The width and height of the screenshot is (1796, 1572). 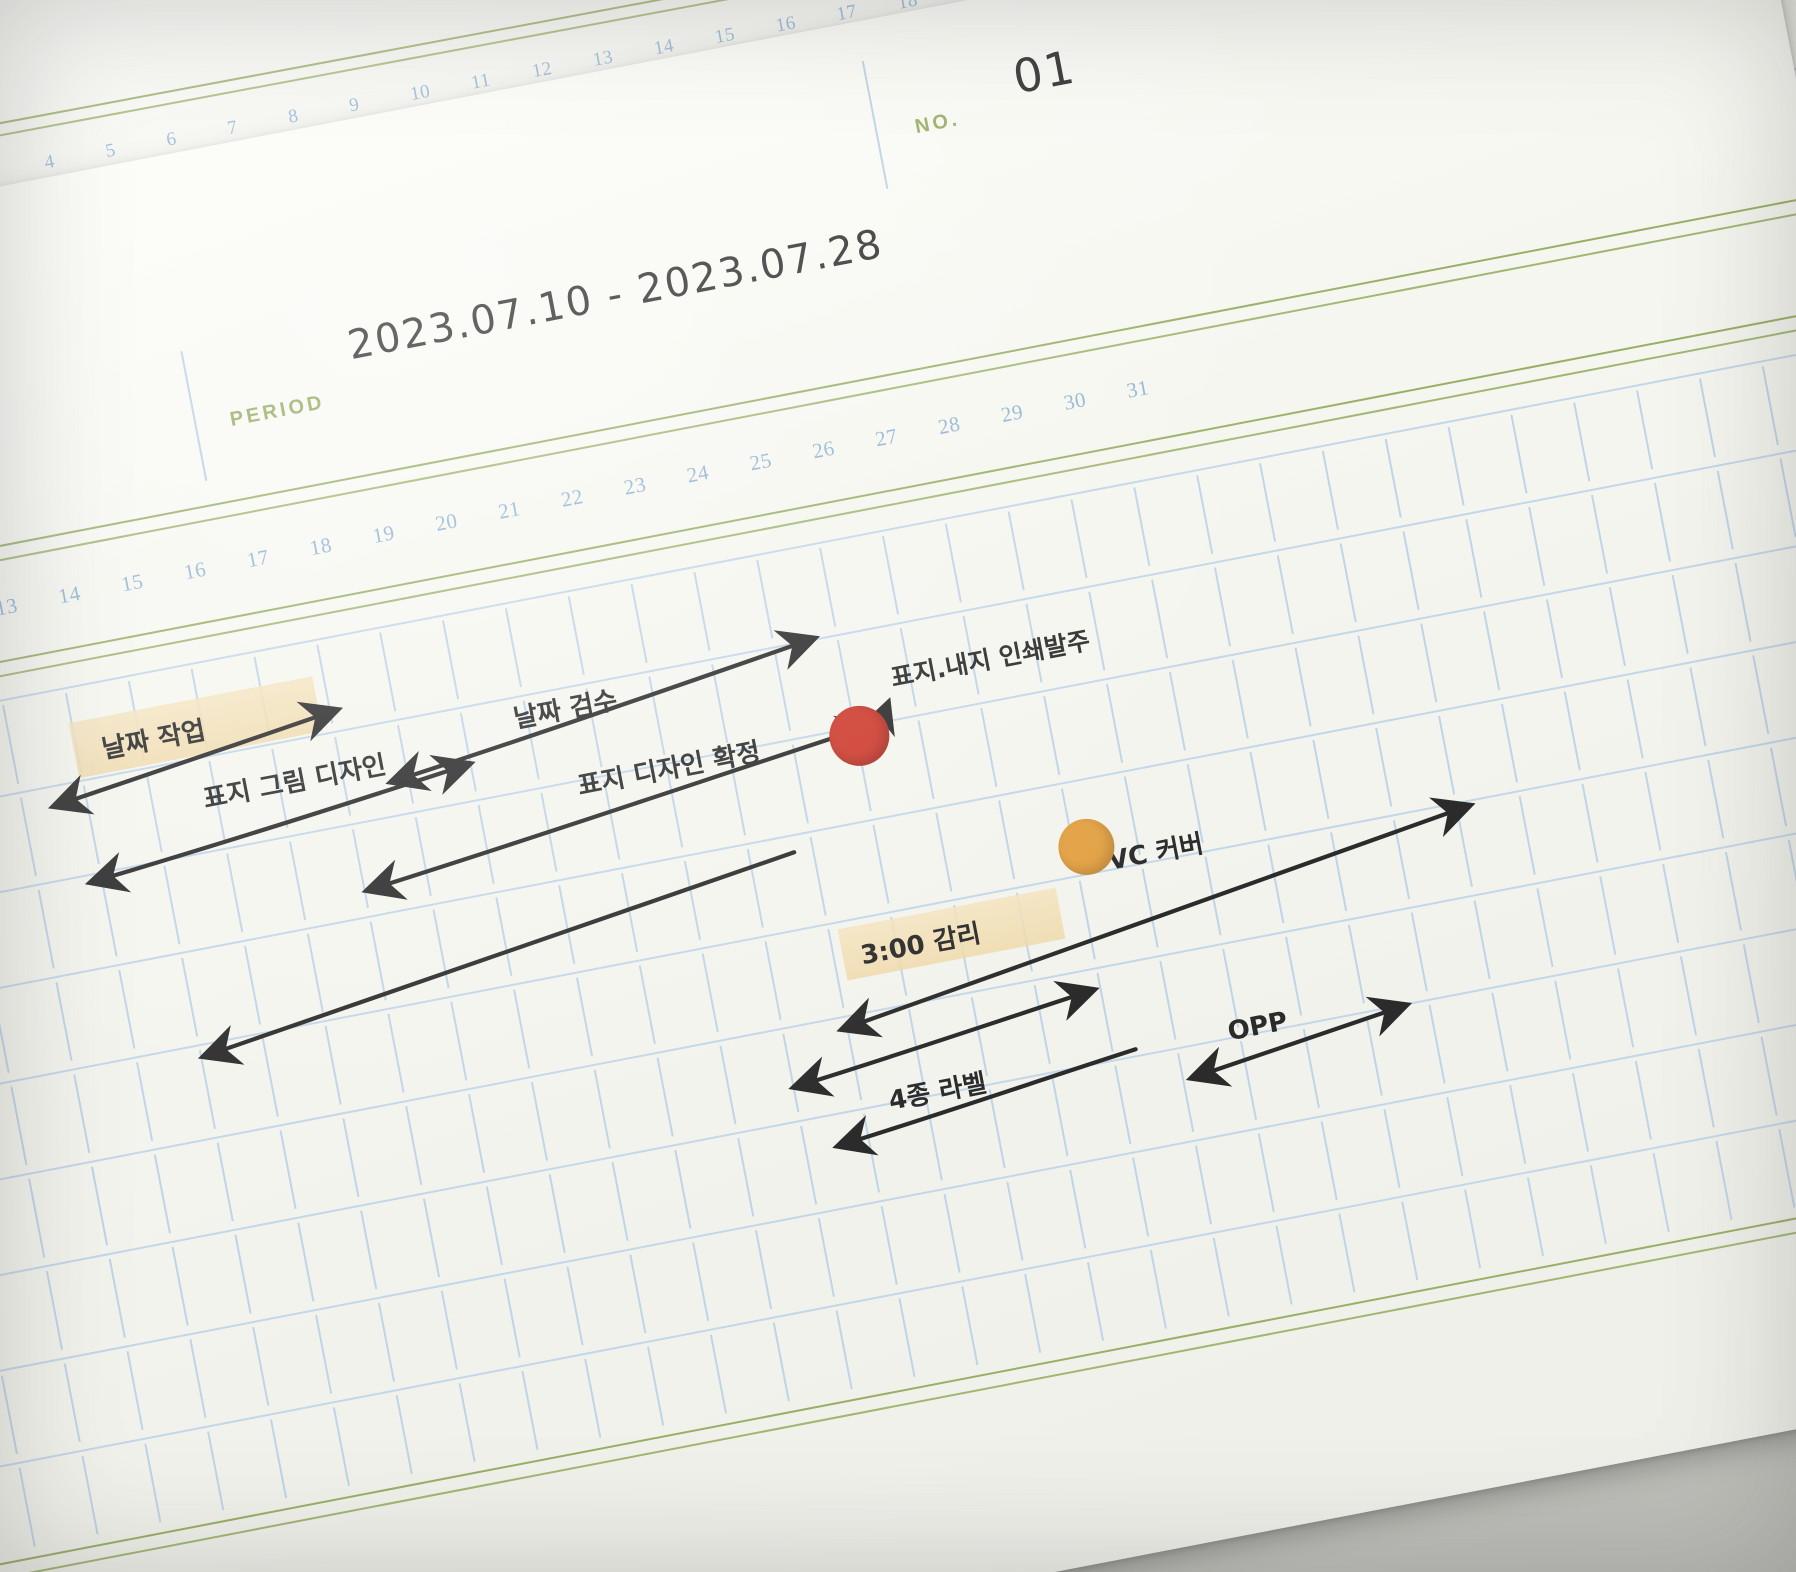 What do you see at coordinates (171, 139) in the screenshot?
I see `ruler-number: 6` at bounding box center [171, 139].